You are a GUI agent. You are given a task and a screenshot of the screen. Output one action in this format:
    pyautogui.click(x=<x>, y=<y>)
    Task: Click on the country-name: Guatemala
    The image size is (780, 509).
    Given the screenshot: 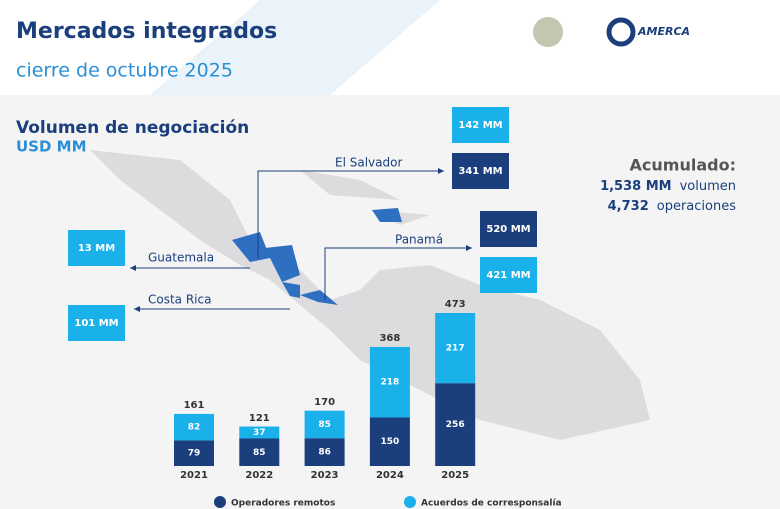 What is the action you would take?
    pyautogui.click(x=181, y=258)
    